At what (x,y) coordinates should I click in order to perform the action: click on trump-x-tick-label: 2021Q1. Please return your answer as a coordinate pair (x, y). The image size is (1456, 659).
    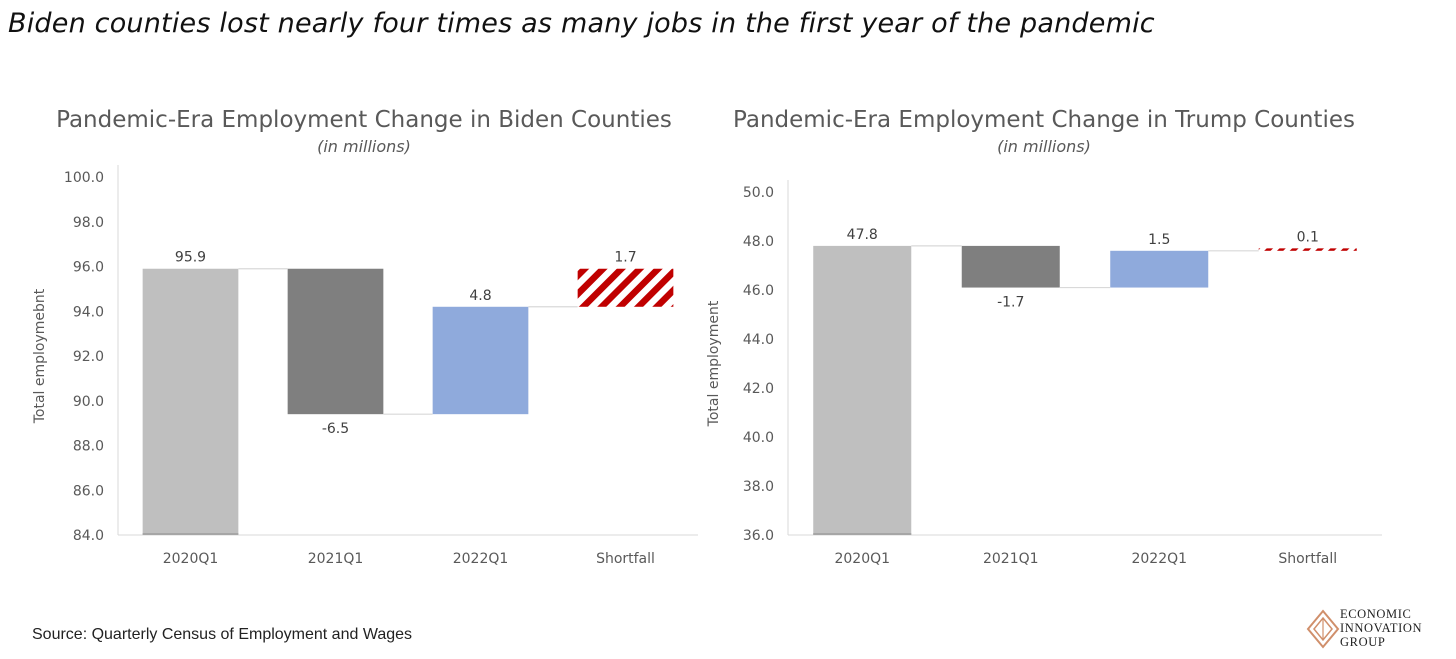
    Looking at the image, I should click on (1011, 559).